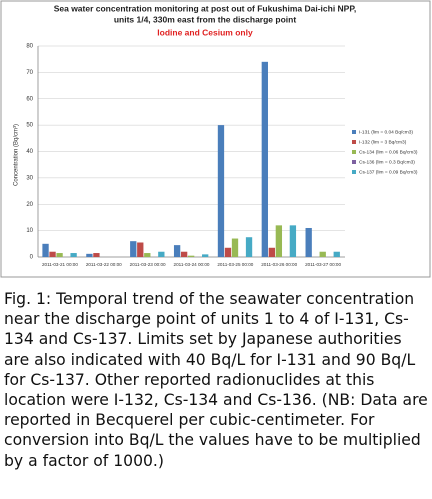 The height and width of the screenshot is (499, 432). What do you see at coordinates (29, 178) in the screenshot?
I see `y-tick-label: 30` at bounding box center [29, 178].